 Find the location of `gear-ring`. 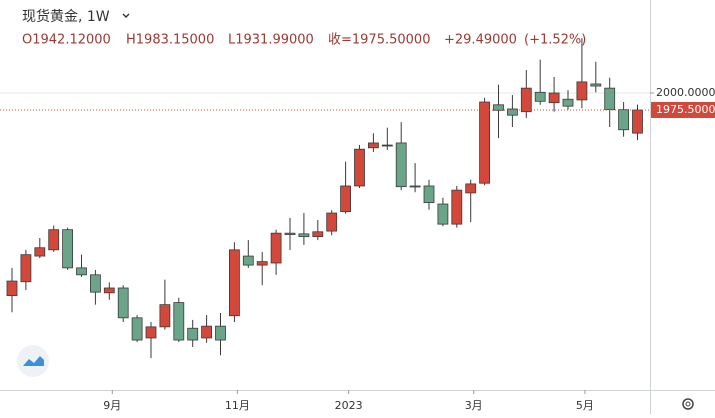

gear-ring is located at coordinates (688, 404).